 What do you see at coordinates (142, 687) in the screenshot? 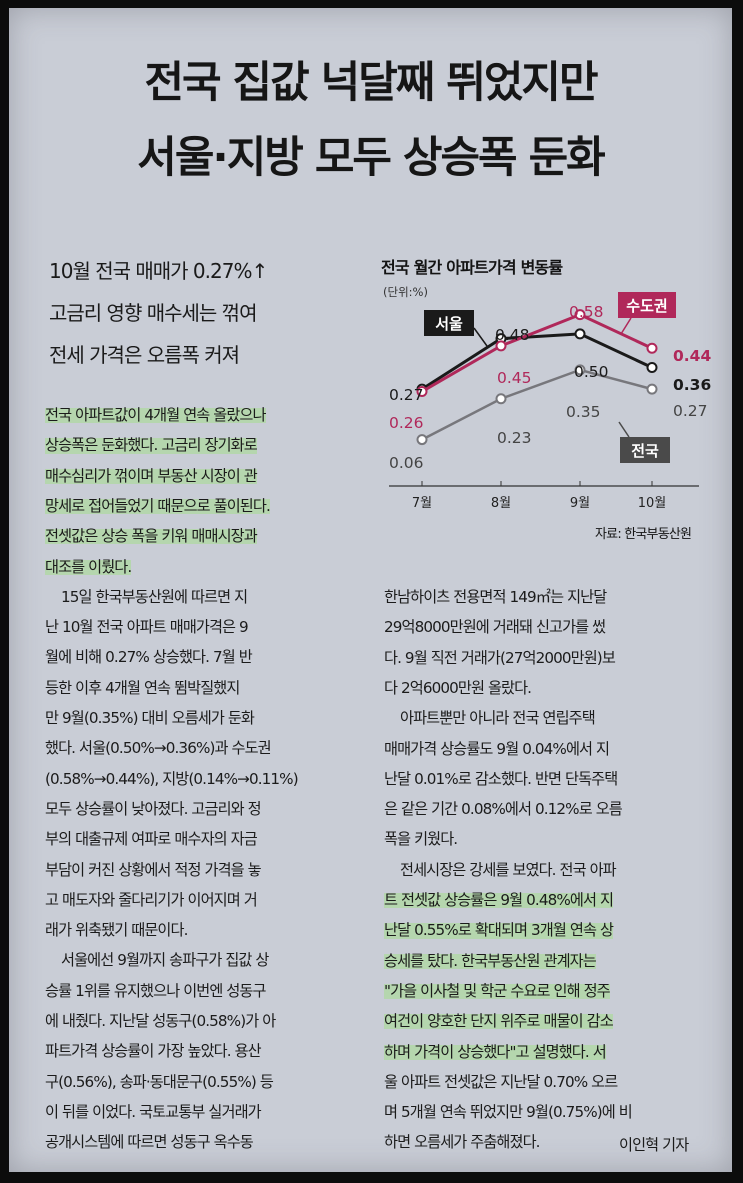
I see `left-column-line: 등한 이후 4개월 연속 뜀박질했지` at bounding box center [142, 687].